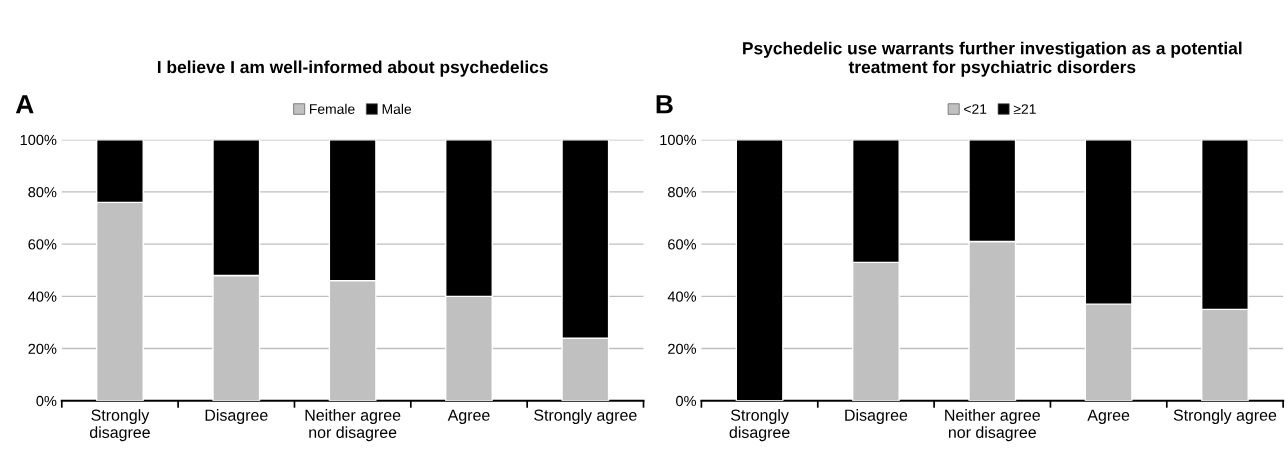  I want to click on text: B, so click(664, 104).